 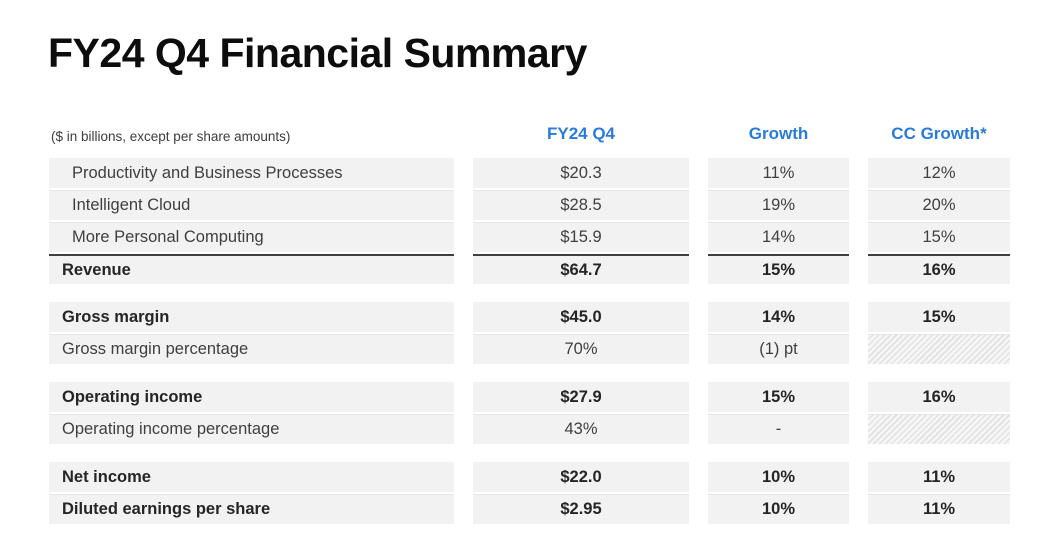 I want to click on value-cell: 70%, so click(x=581, y=349).